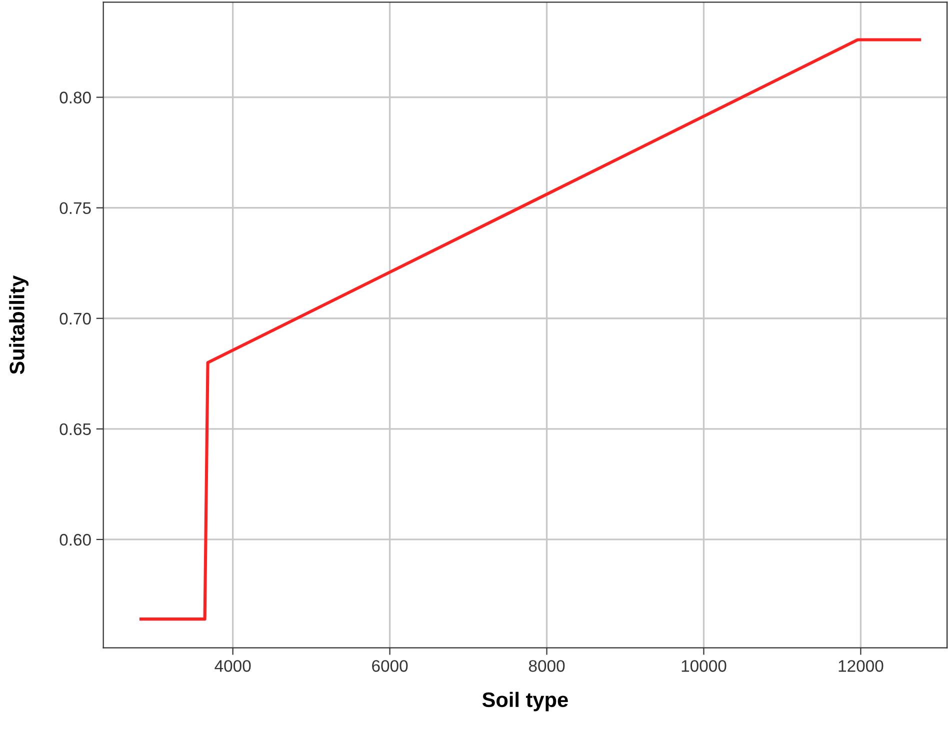  I want to click on y-tick-label: 0.80, so click(75, 98).